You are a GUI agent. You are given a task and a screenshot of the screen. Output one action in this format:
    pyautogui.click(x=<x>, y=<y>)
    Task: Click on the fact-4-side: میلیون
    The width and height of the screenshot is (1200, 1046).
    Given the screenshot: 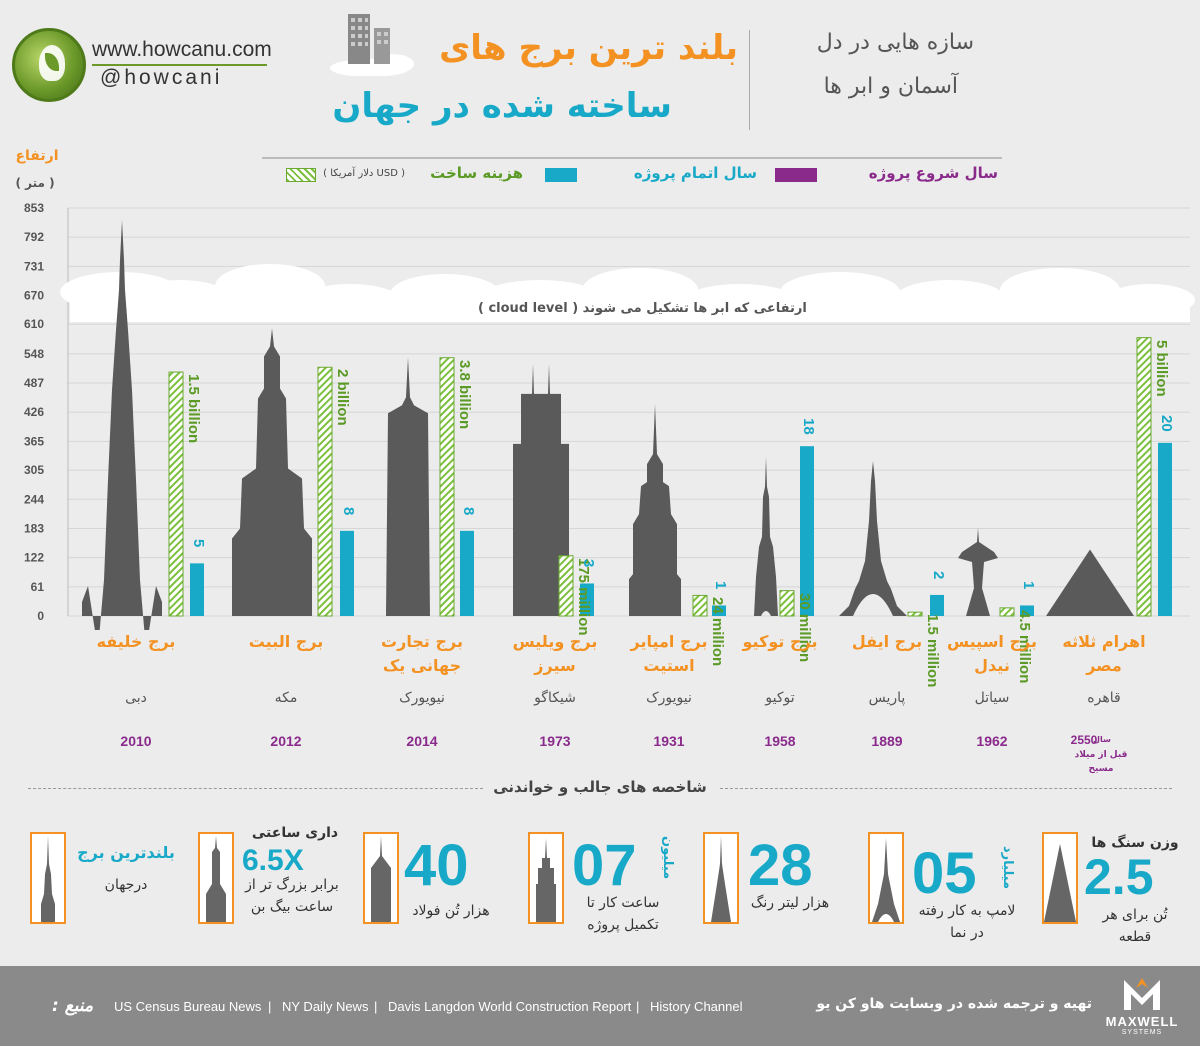 What is the action you would take?
    pyautogui.click(x=667, y=858)
    